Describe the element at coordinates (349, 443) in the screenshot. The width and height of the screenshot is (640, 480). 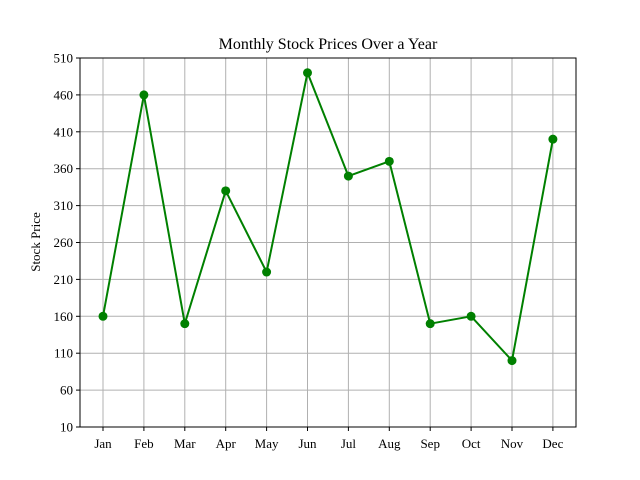
I see `x-tick-label: Jul` at that location.